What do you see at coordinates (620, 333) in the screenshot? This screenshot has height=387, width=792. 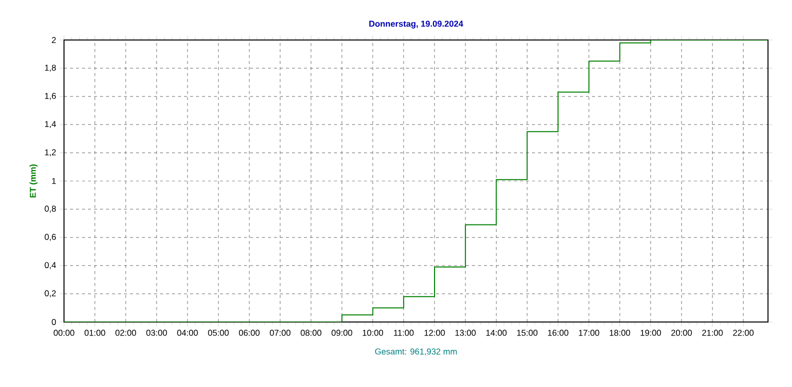 I see `x-tick-label: 18:00` at bounding box center [620, 333].